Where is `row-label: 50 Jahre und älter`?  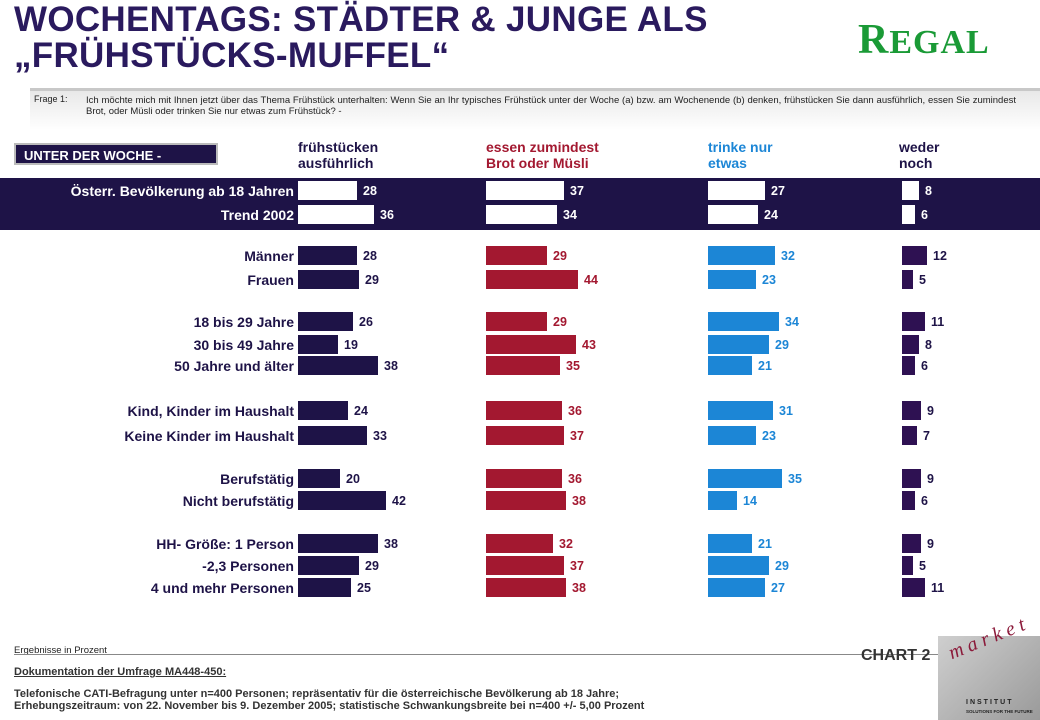
row-label: 50 Jahre und älter is located at coordinates (234, 366).